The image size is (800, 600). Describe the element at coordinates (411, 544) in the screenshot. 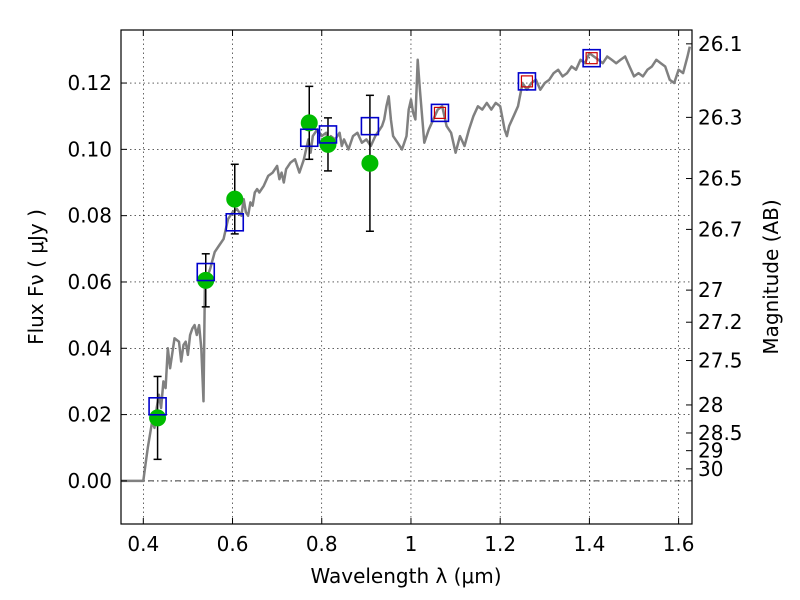

I see `x-tick-label: 1` at that location.